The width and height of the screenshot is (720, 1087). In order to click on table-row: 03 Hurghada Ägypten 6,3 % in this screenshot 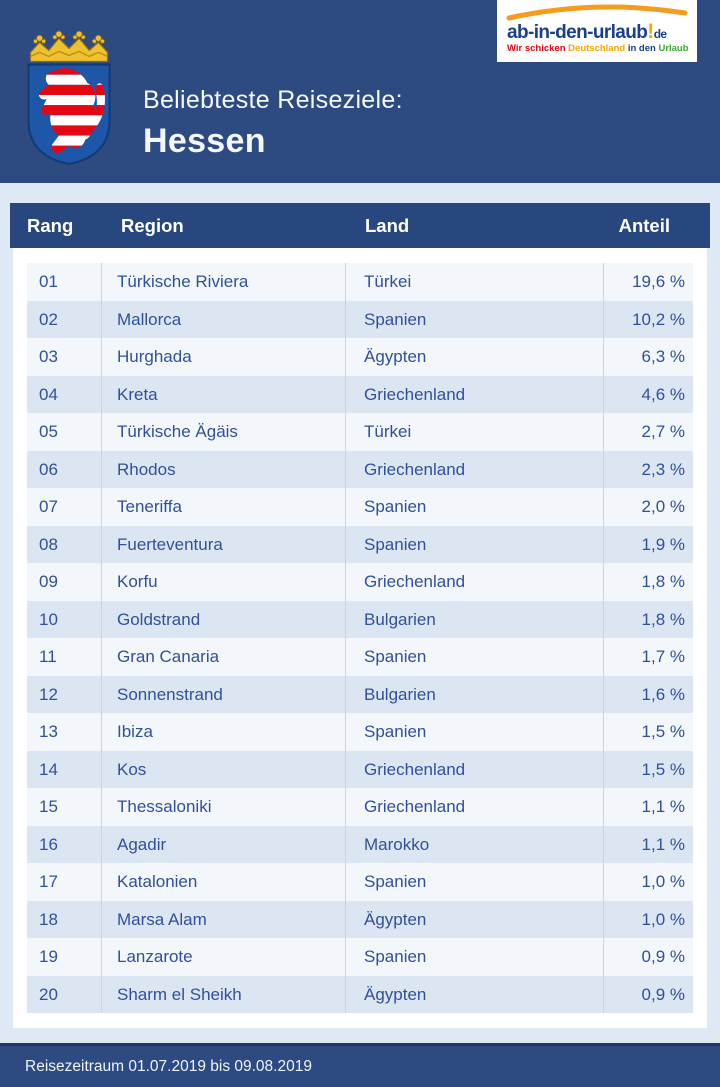, I will do `click(360, 357)`.